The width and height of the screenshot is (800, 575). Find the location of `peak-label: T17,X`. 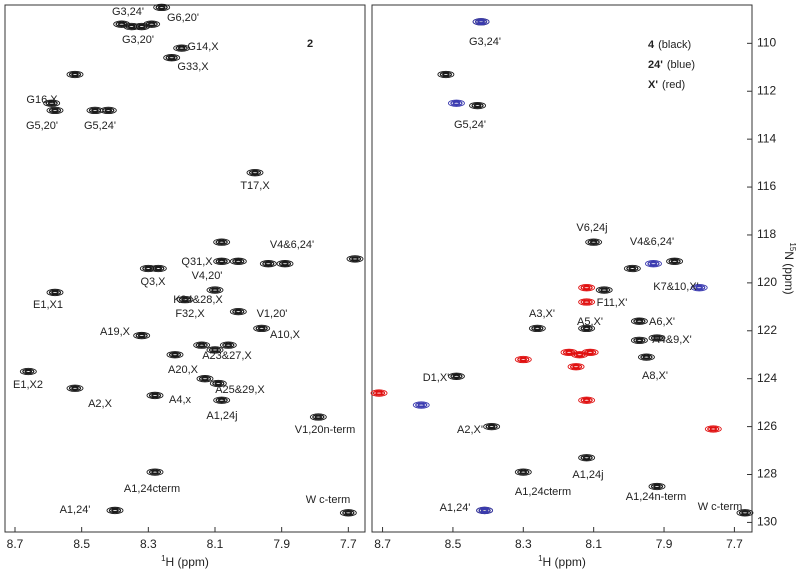

peak-label: T17,X is located at coordinates (255, 186).